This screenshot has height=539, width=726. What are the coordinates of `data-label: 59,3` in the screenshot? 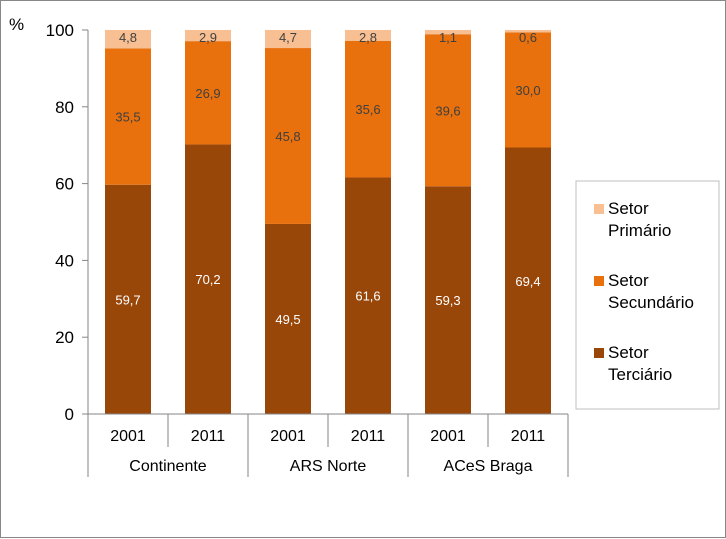 It's located at (447, 300).